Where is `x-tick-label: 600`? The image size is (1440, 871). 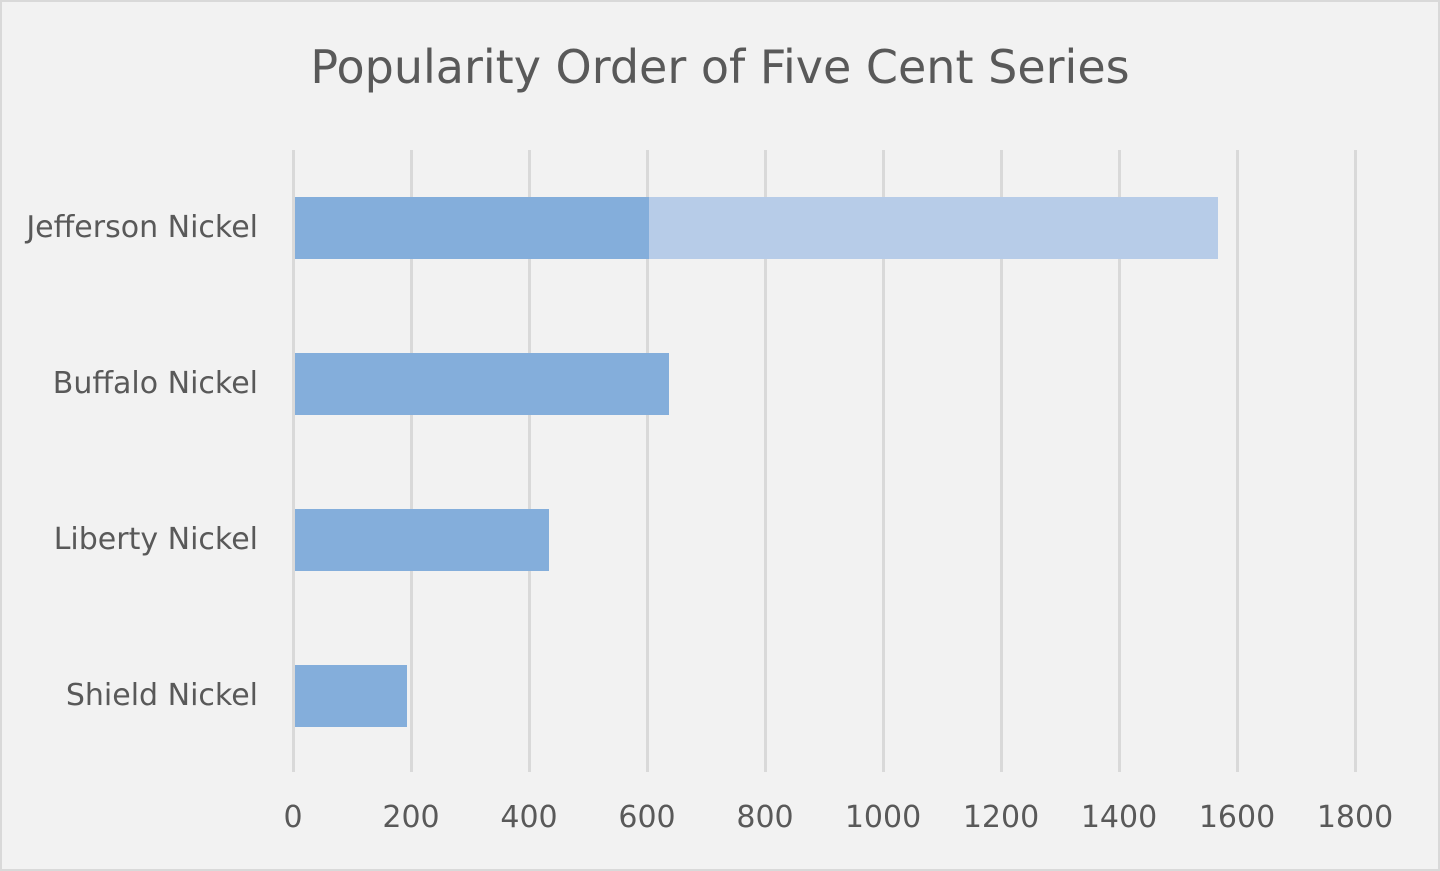
x-tick-label: 600 is located at coordinates (647, 817).